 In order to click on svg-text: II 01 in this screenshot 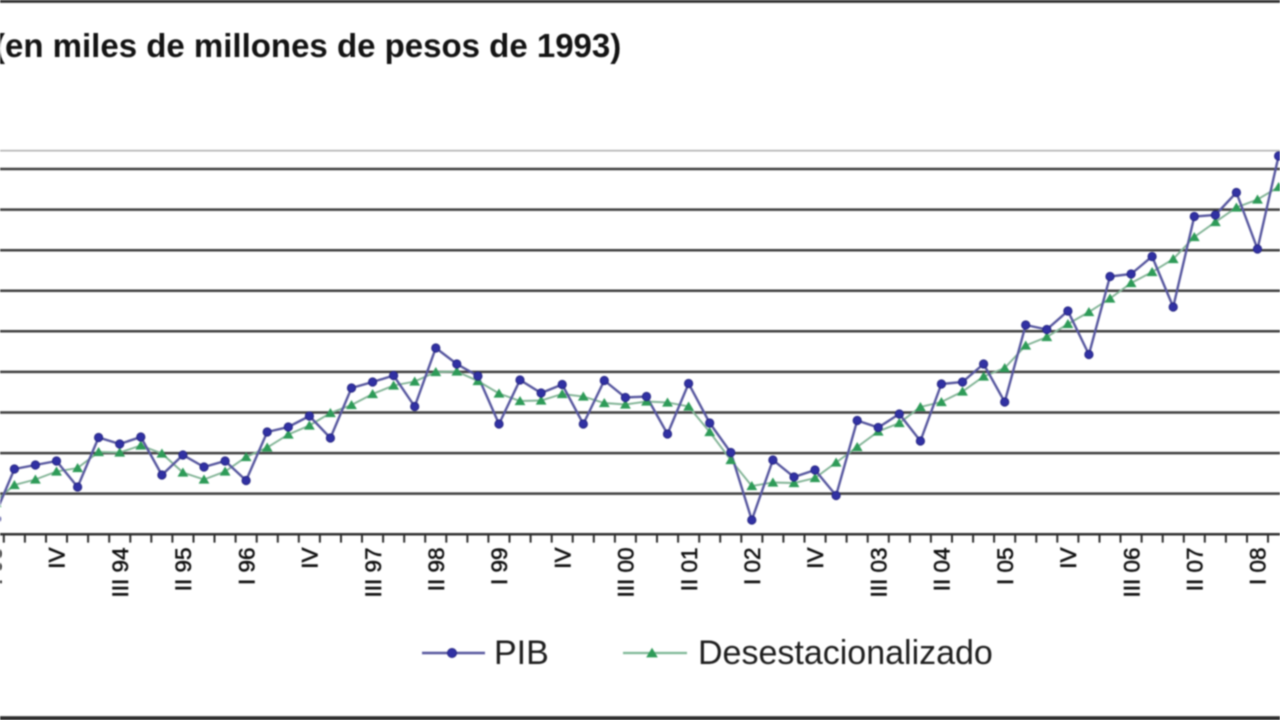, I will do `click(689, 570)`.